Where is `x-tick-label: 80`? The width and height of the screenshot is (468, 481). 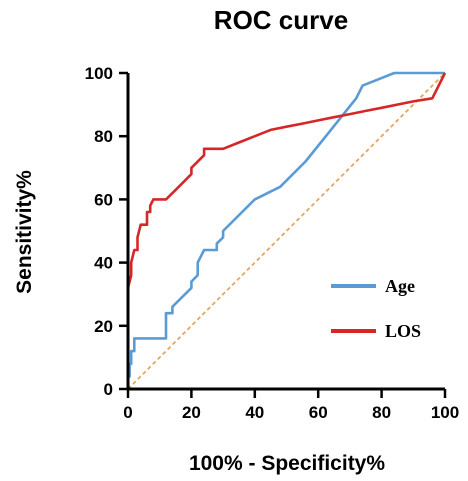 x-tick-label: 80 is located at coordinates (381, 412).